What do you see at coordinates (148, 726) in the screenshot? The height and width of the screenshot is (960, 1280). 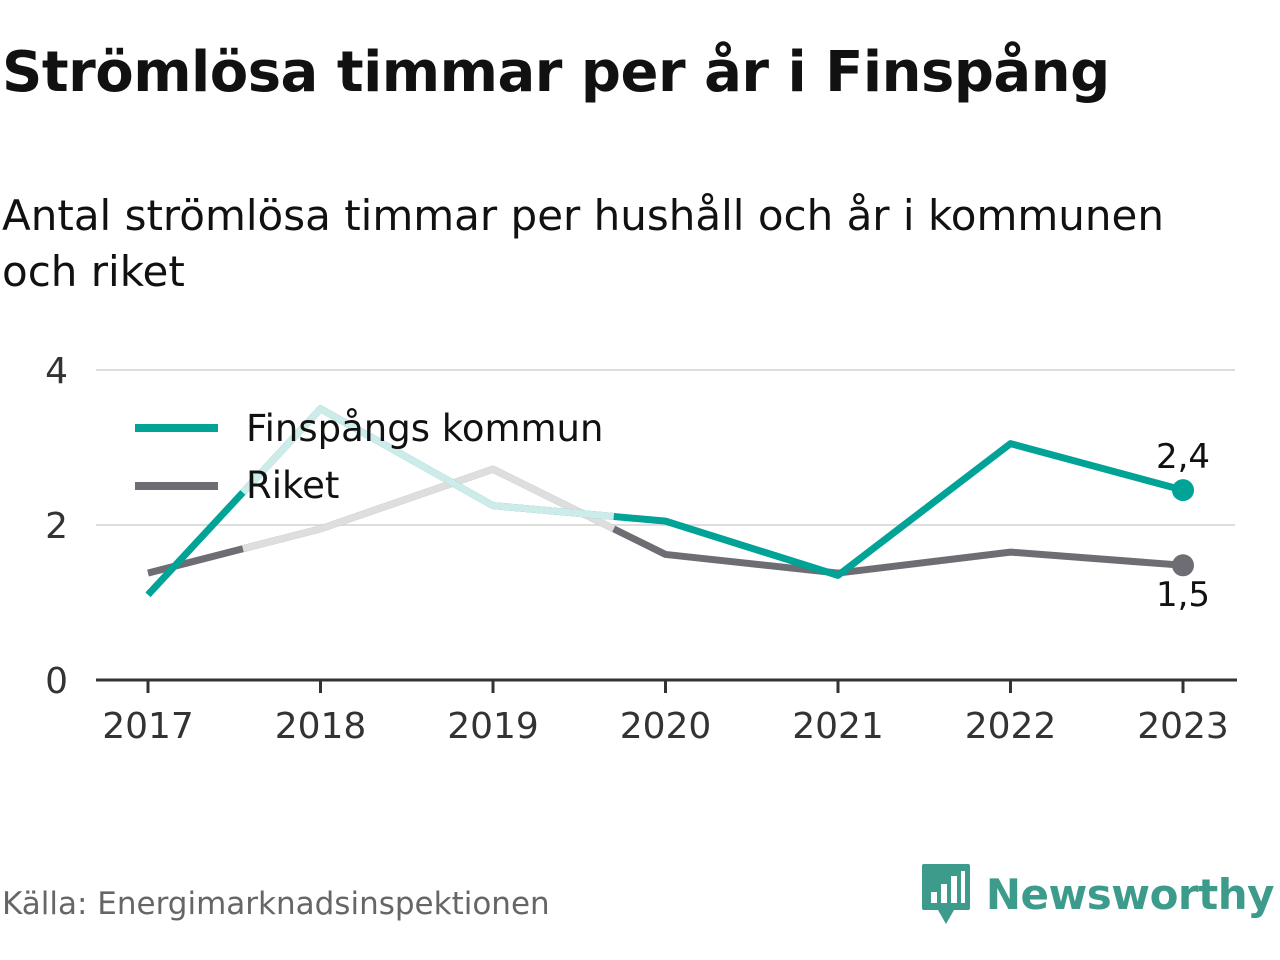 I see `x-tick-label: 2017` at bounding box center [148, 726].